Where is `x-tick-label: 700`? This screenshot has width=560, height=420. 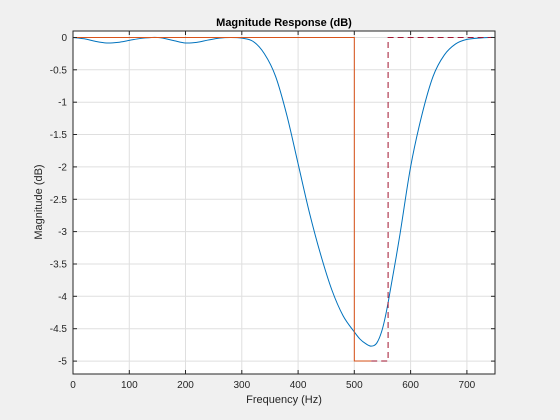 x-tick-label: 700 is located at coordinates (467, 385).